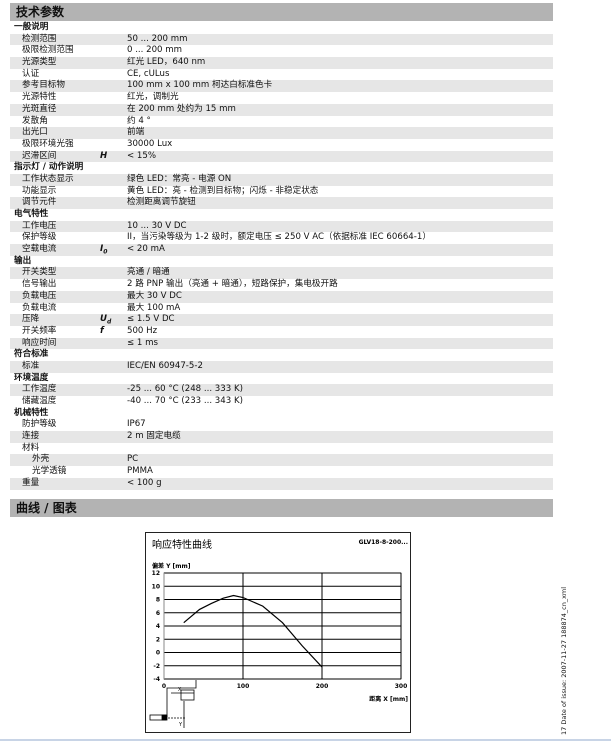 Image resolution: width=611 pixels, height=741 pixels. What do you see at coordinates (156, 573) in the screenshot?
I see `y-tick-label: 12` at bounding box center [156, 573].